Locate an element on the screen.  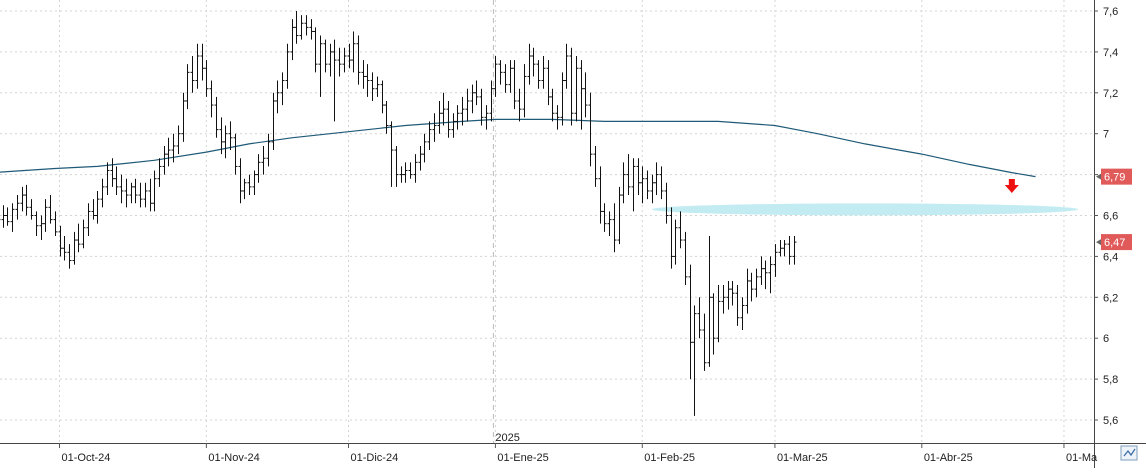
x-tick-label: 01-Abr-25 is located at coordinates (948, 458).